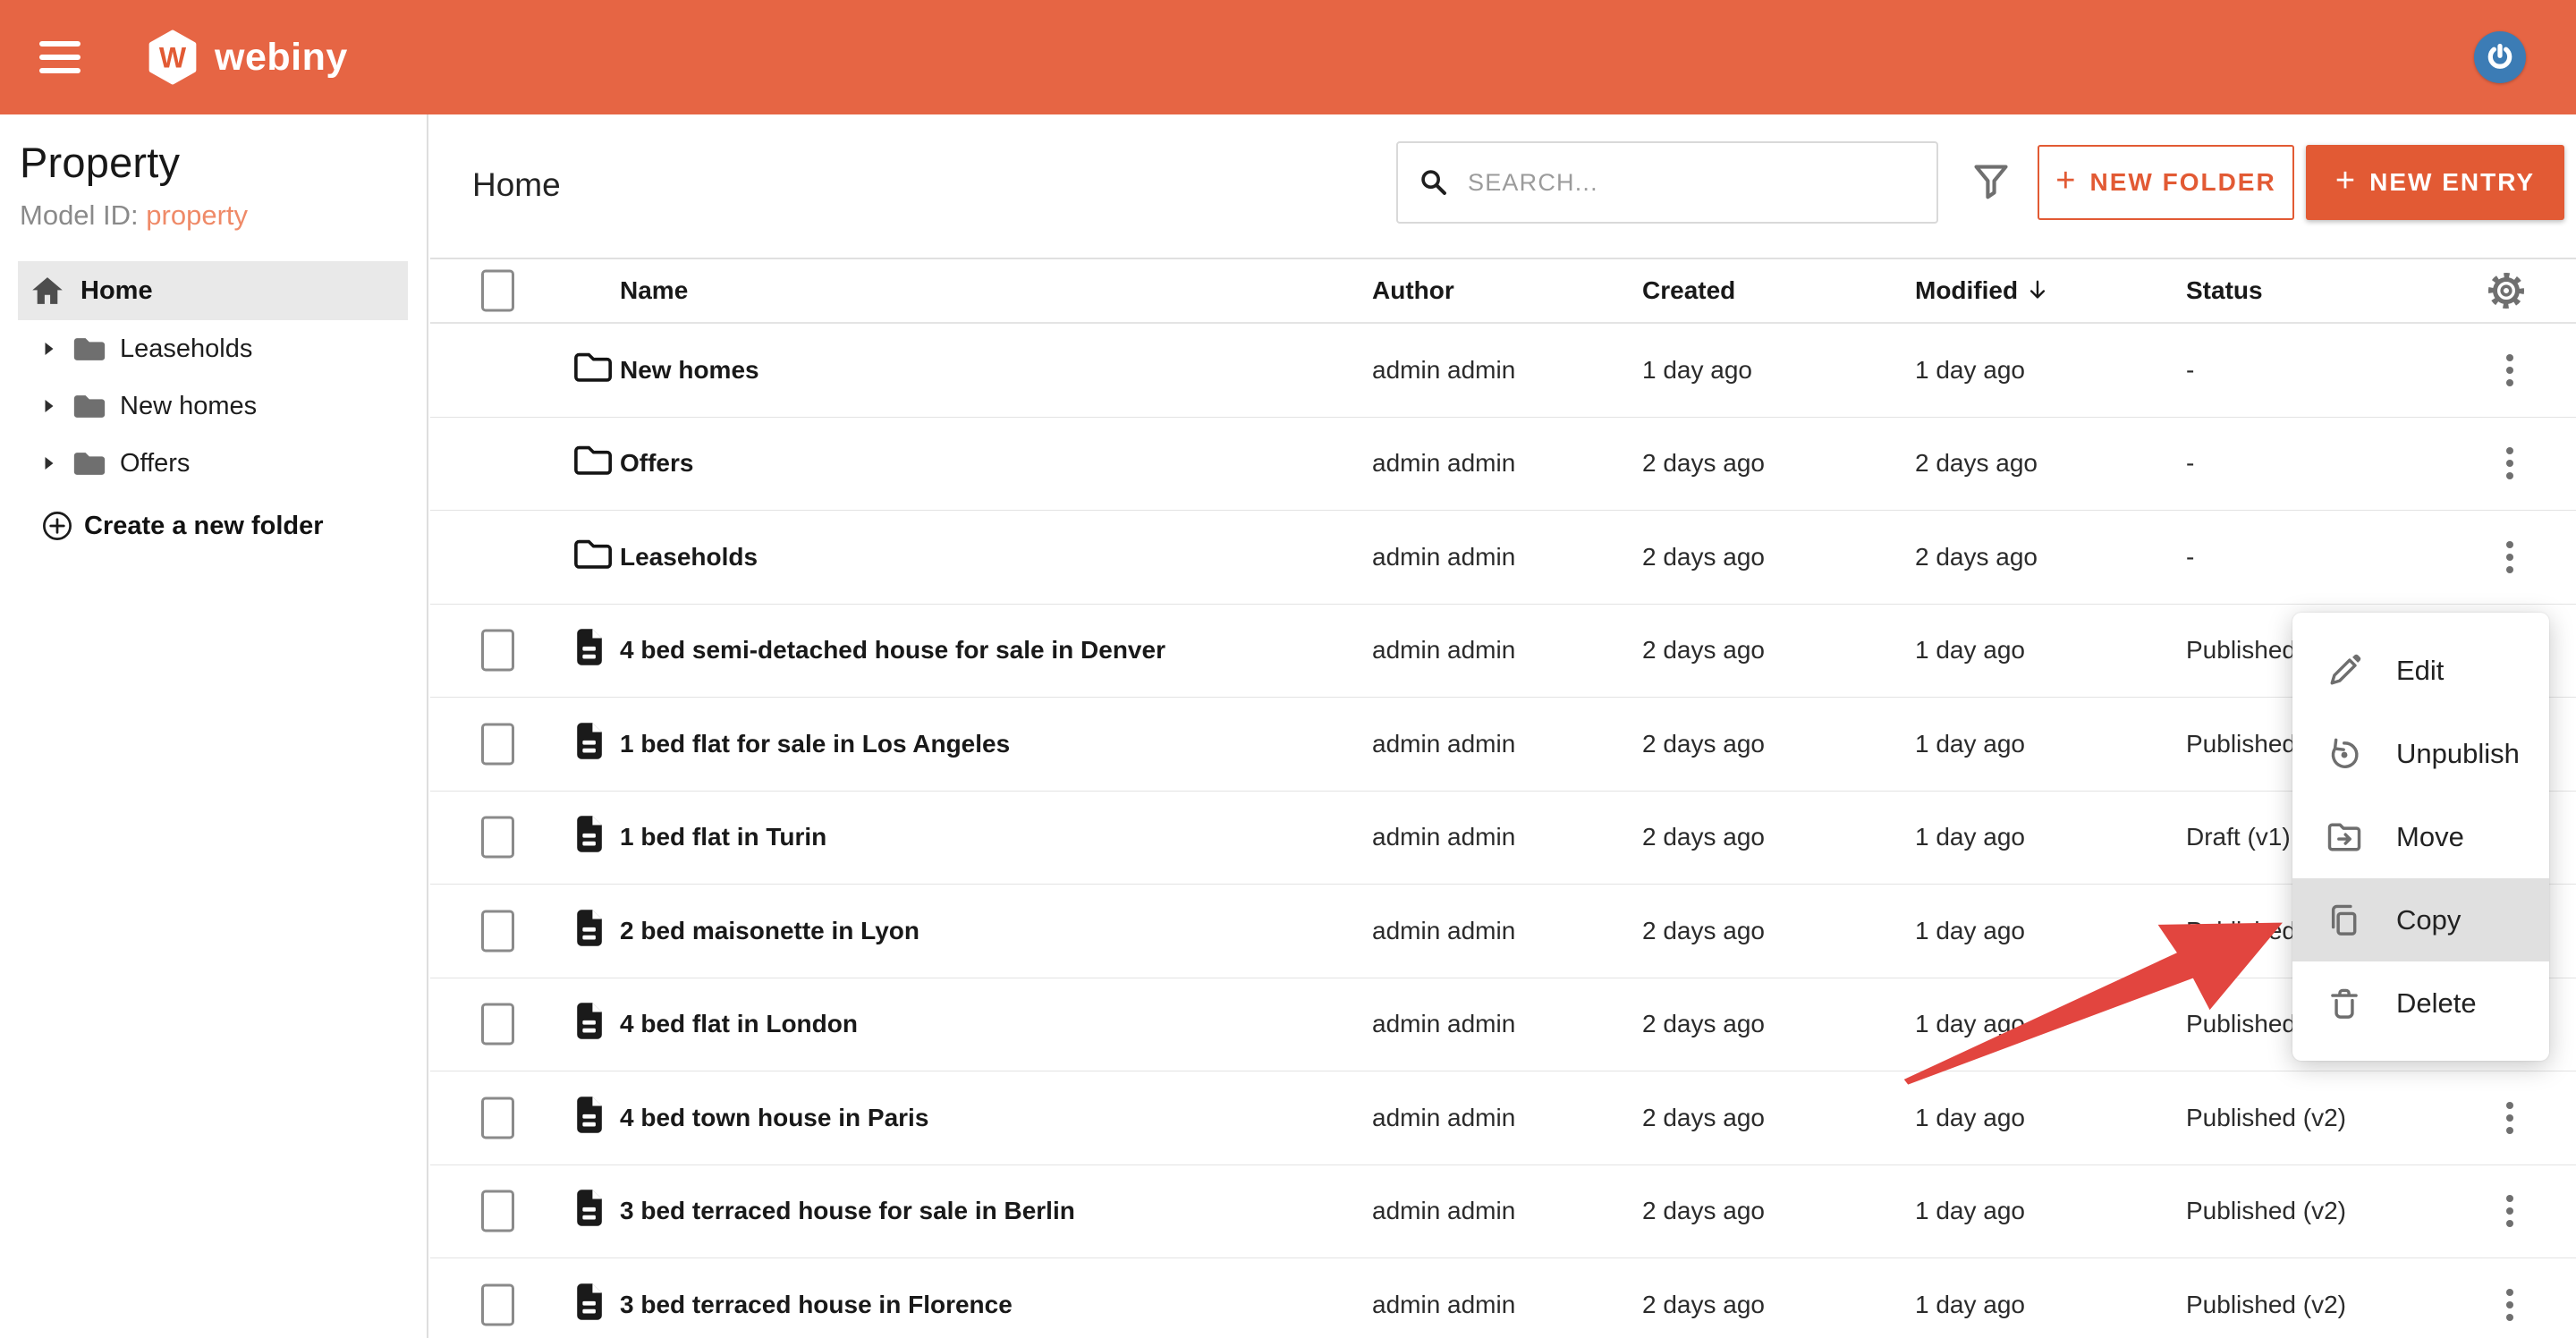 The image size is (2576, 1338). What do you see at coordinates (1689, 290) in the screenshot?
I see `header-created: Created` at bounding box center [1689, 290].